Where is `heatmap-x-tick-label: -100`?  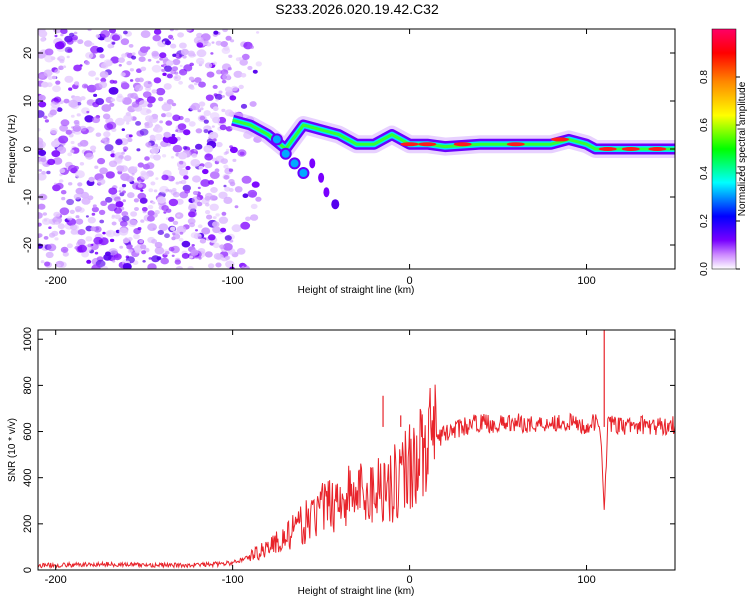
heatmap-x-tick-label: -100 is located at coordinates (233, 281).